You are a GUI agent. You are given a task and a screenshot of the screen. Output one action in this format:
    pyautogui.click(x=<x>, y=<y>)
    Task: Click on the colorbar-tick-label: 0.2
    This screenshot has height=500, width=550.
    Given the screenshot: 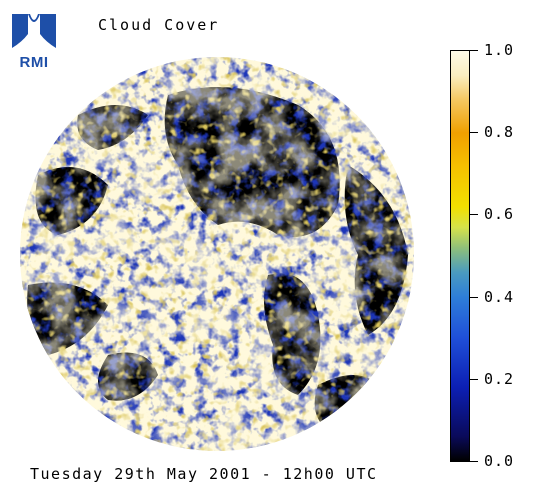 What is the action you would take?
    pyautogui.click(x=499, y=378)
    